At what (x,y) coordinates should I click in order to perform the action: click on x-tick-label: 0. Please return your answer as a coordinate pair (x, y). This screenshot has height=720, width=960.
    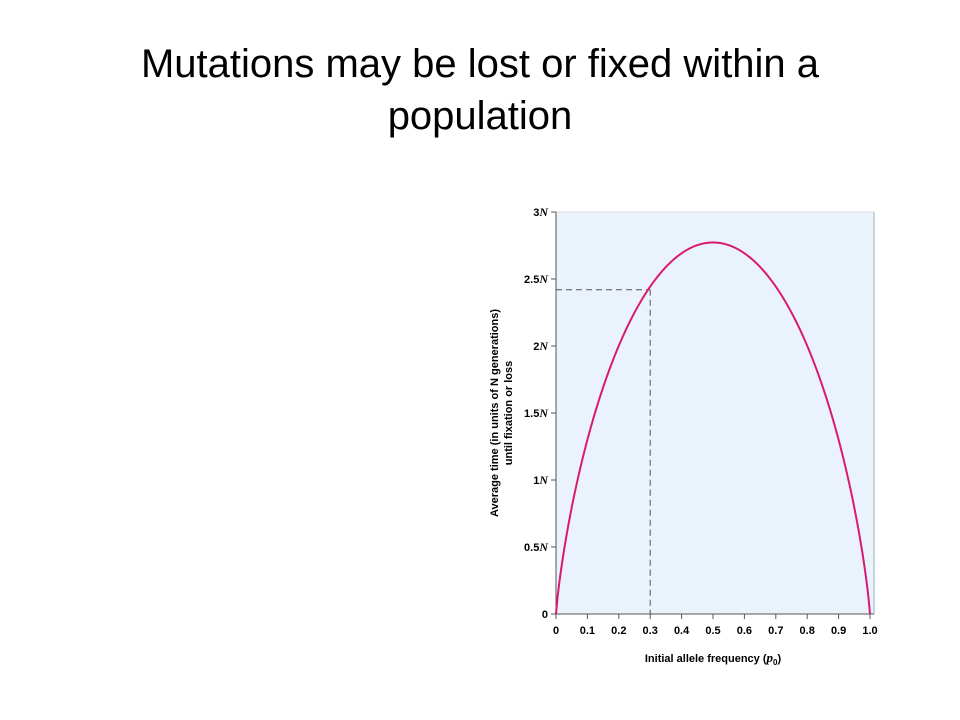
    Looking at the image, I should click on (556, 631).